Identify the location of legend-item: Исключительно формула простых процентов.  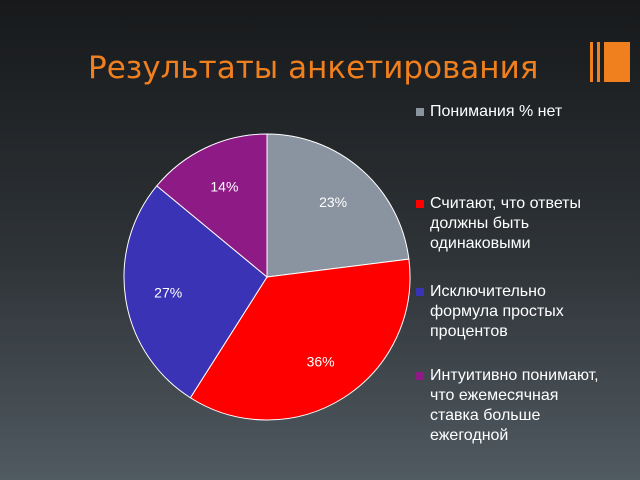
(524, 324).